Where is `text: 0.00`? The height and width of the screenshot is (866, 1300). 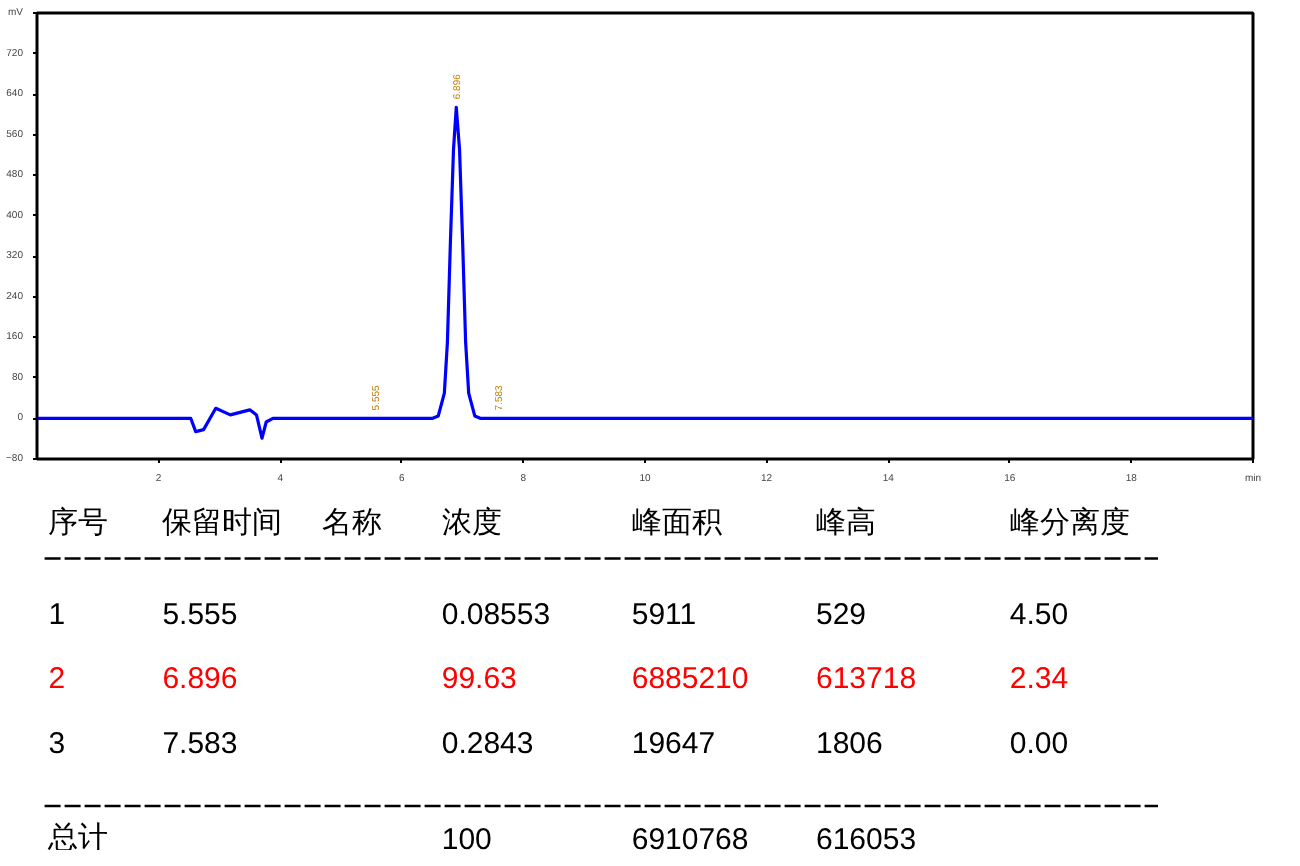 text: 0.00 is located at coordinates (1039, 743).